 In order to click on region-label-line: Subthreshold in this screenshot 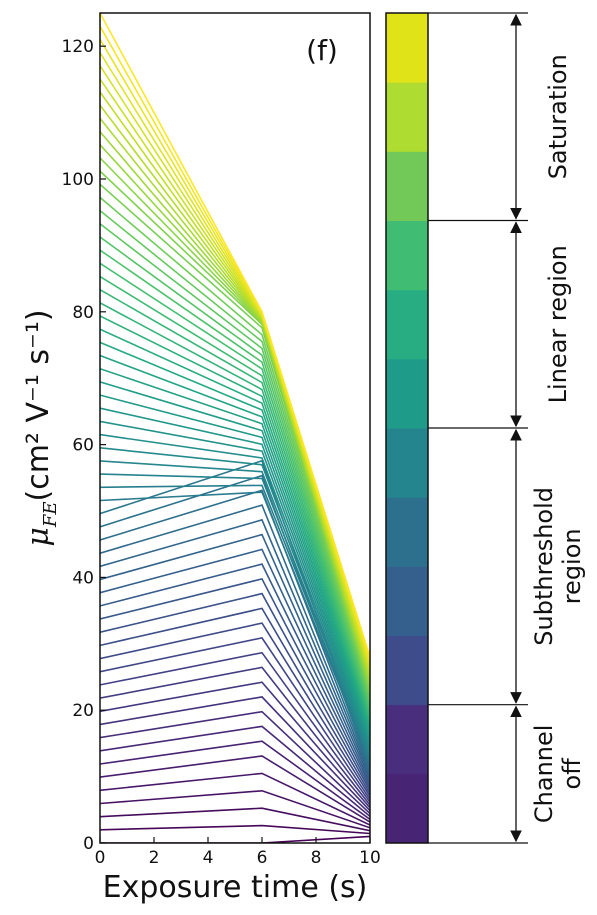, I will do `click(544, 566)`.